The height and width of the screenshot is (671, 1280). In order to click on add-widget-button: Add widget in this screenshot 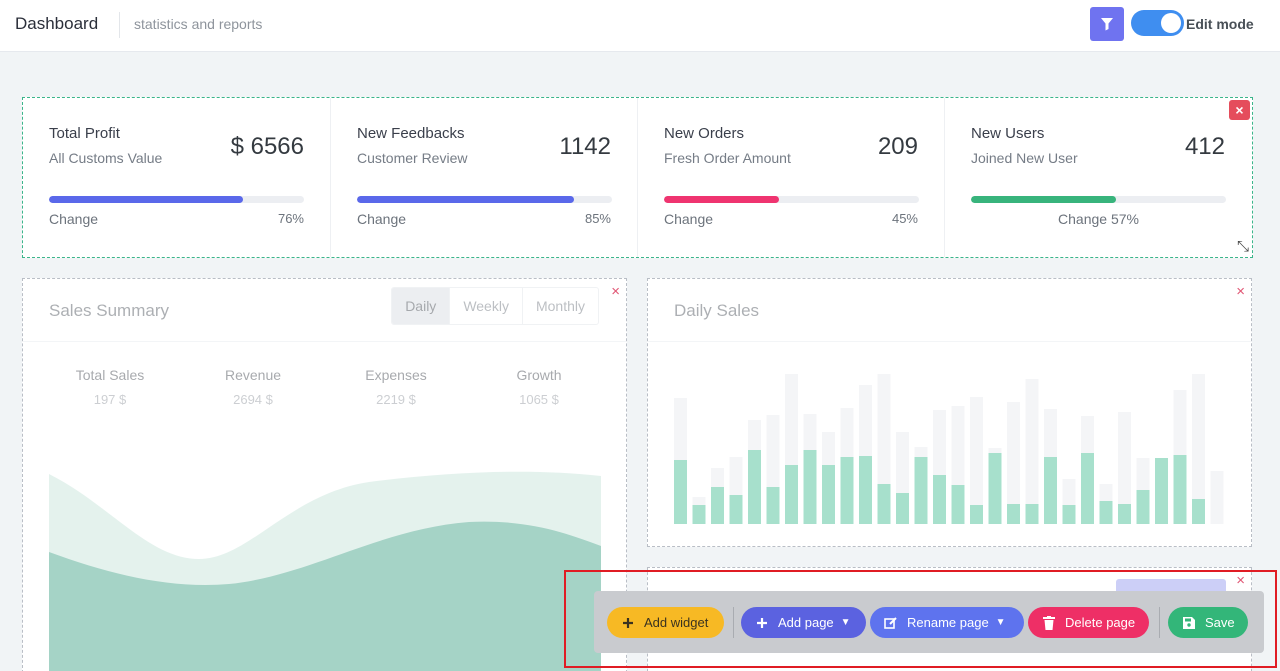, I will do `click(665, 622)`.